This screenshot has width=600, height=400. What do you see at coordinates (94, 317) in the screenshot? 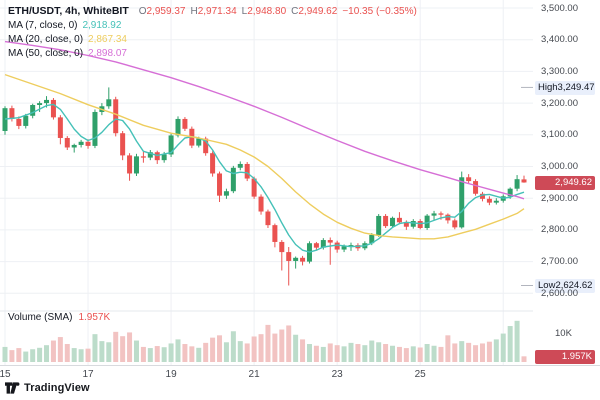
I see `volume-legend-value: 1.957K` at bounding box center [94, 317].